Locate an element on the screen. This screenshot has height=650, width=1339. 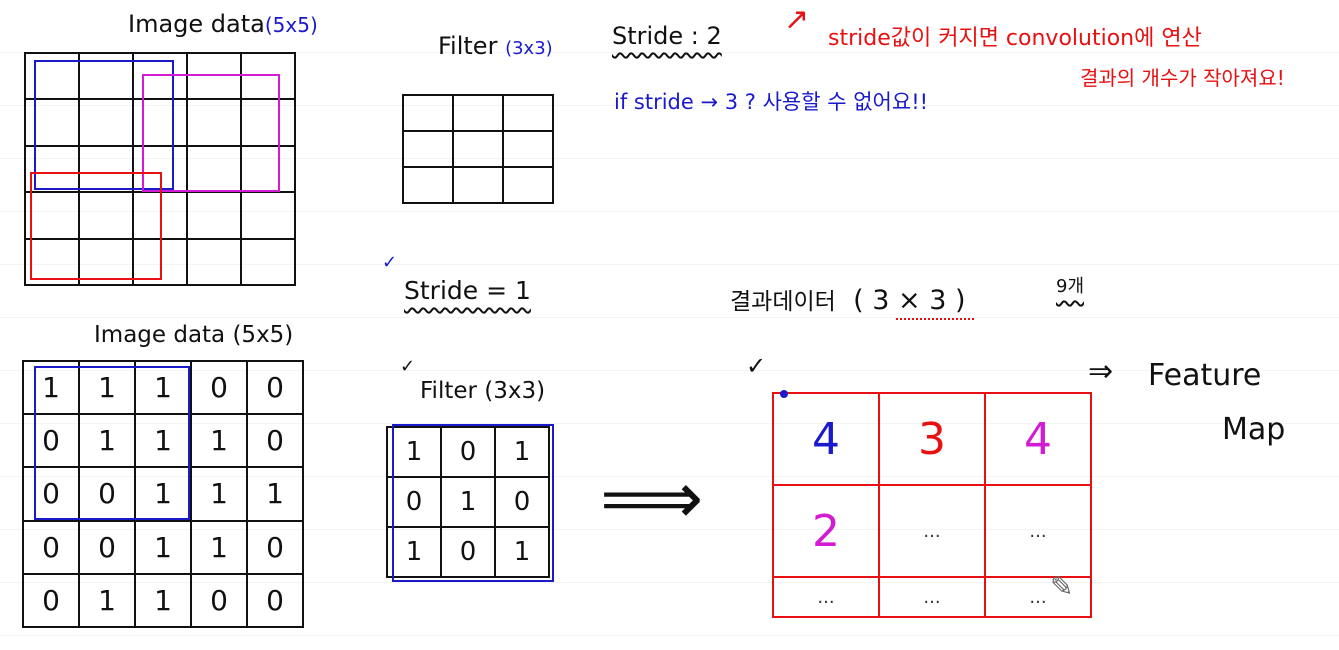
red-window-box is located at coordinates (96, 226).